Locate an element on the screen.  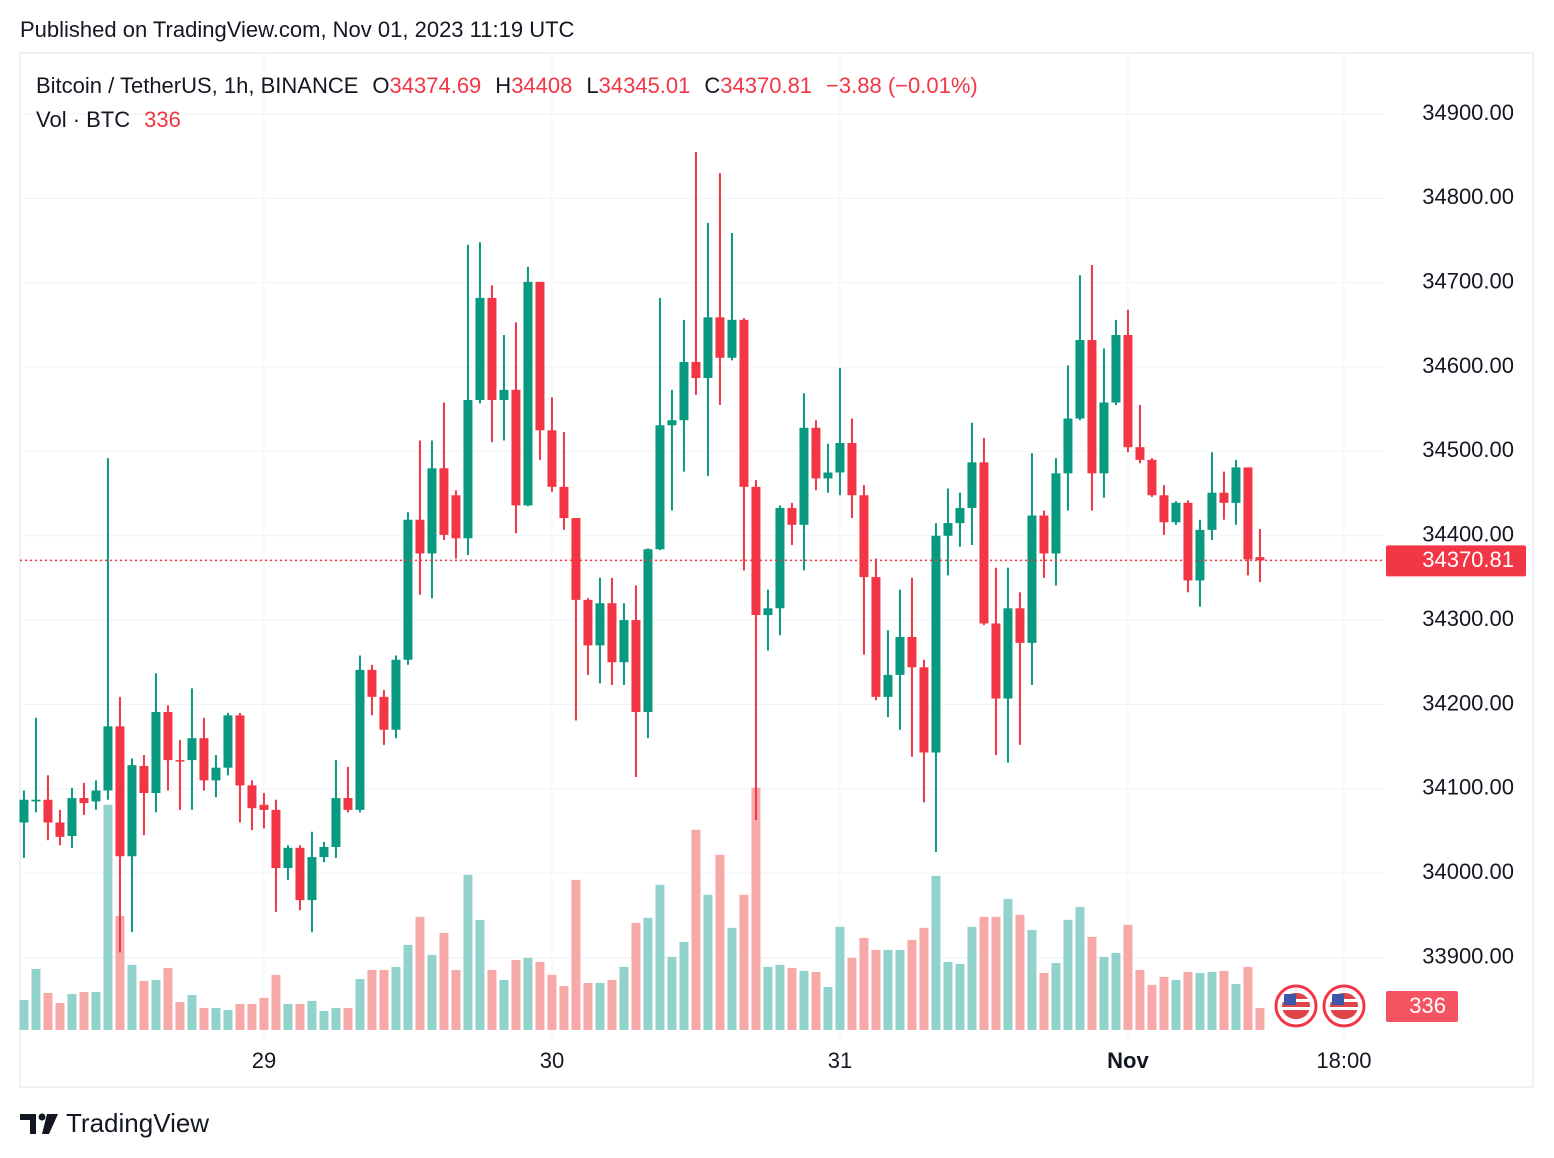
brand-name: TradingView is located at coordinates (138, 1123).